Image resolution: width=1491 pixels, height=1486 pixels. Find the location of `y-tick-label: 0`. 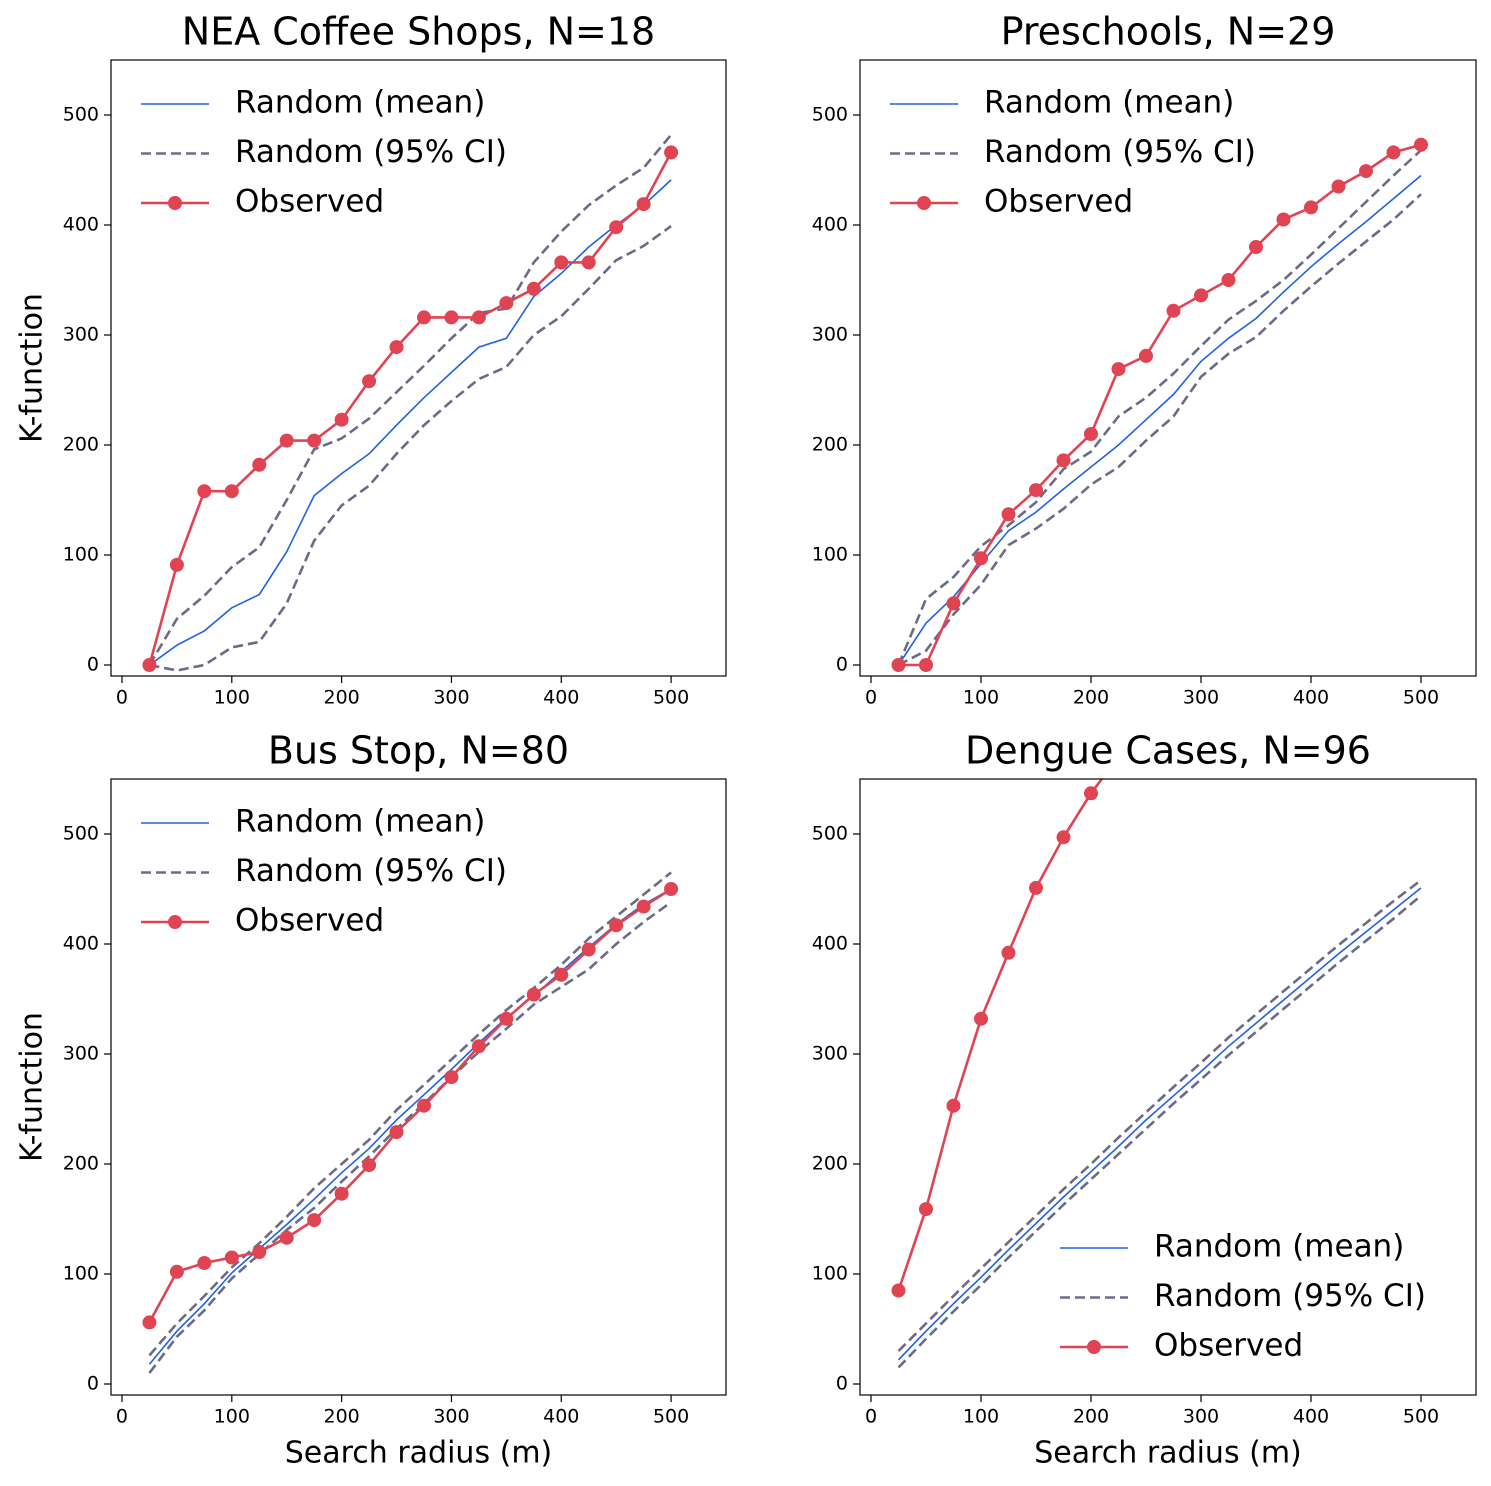

y-tick-label: 0 is located at coordinates (842, 1384).